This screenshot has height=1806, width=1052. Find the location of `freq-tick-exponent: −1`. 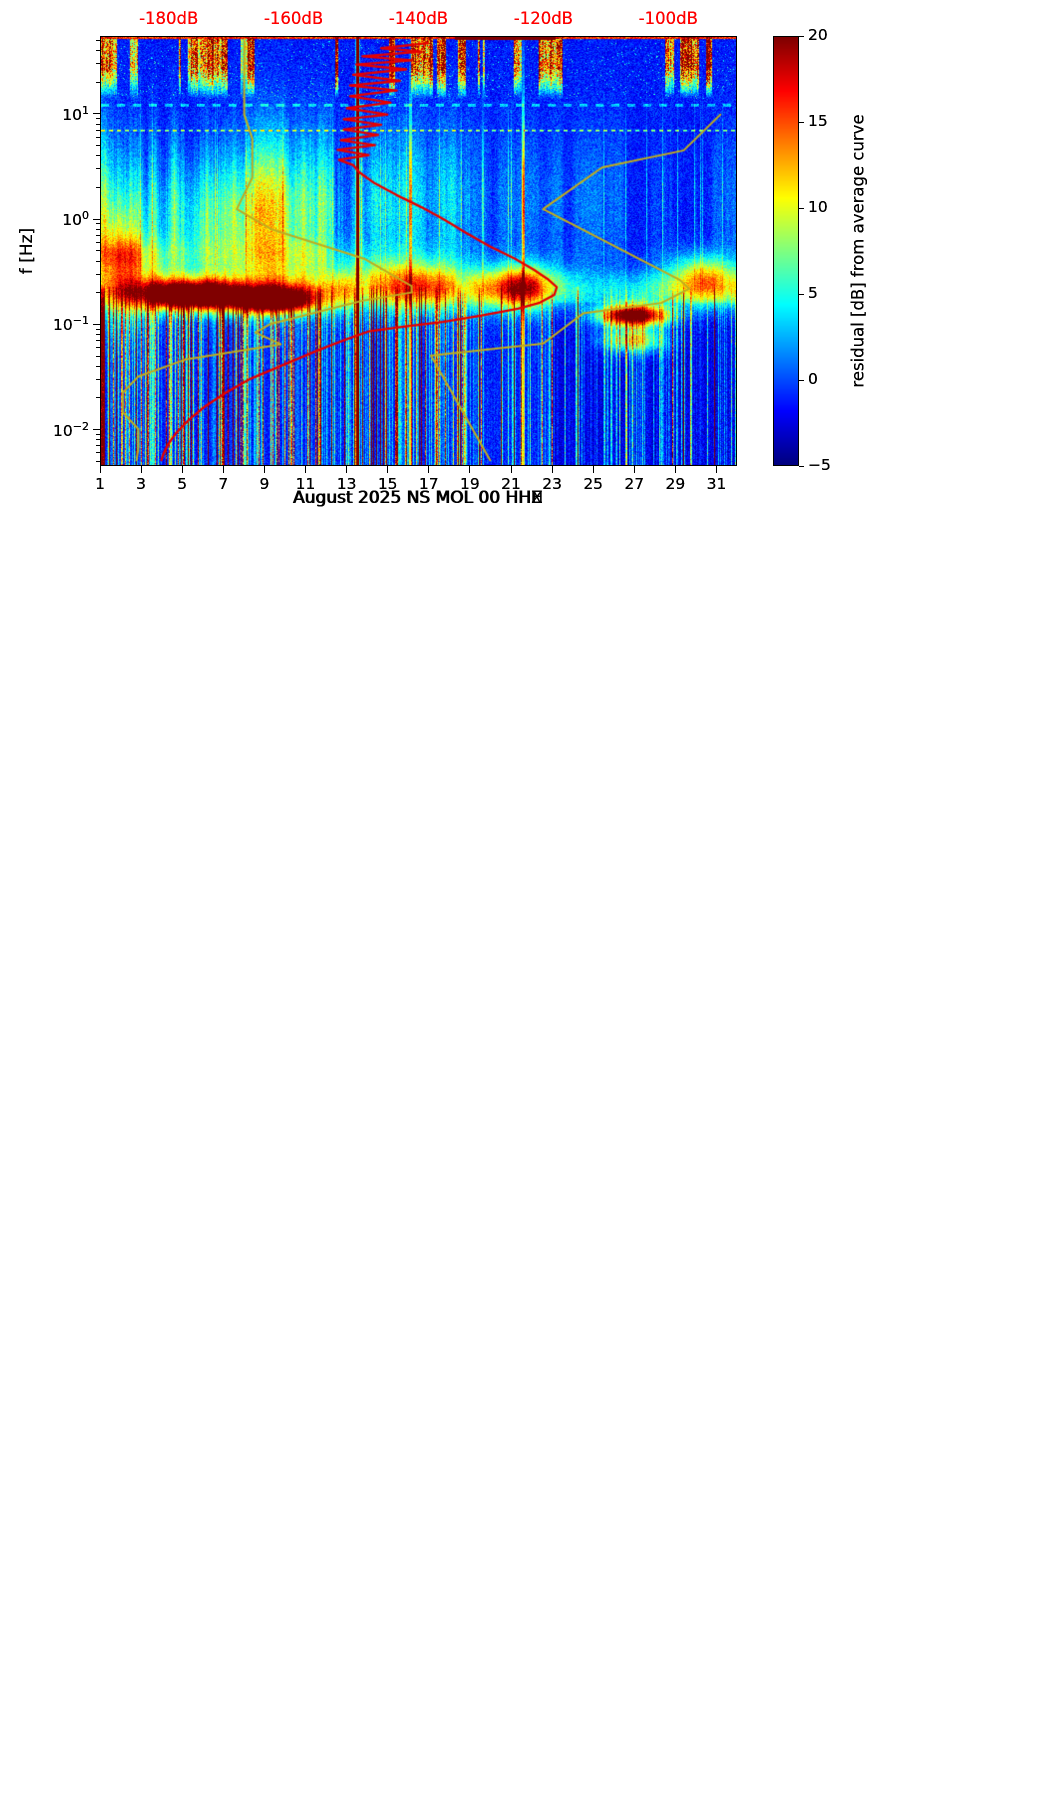

freq-tick-exponent: −1 is located at coordinates (80, 321).